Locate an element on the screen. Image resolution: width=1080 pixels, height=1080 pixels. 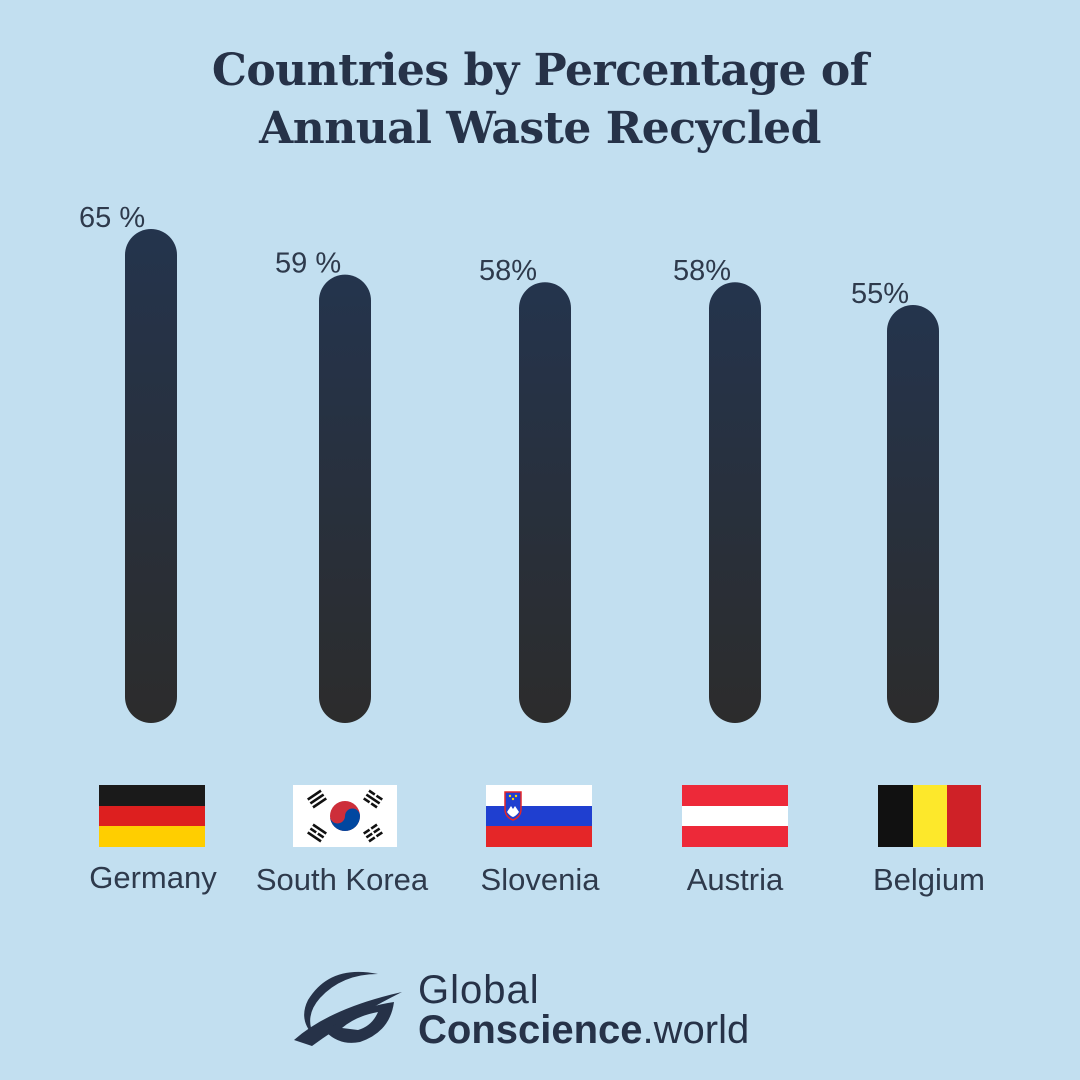
bar-slovenia is located at coordinates (545, 502).